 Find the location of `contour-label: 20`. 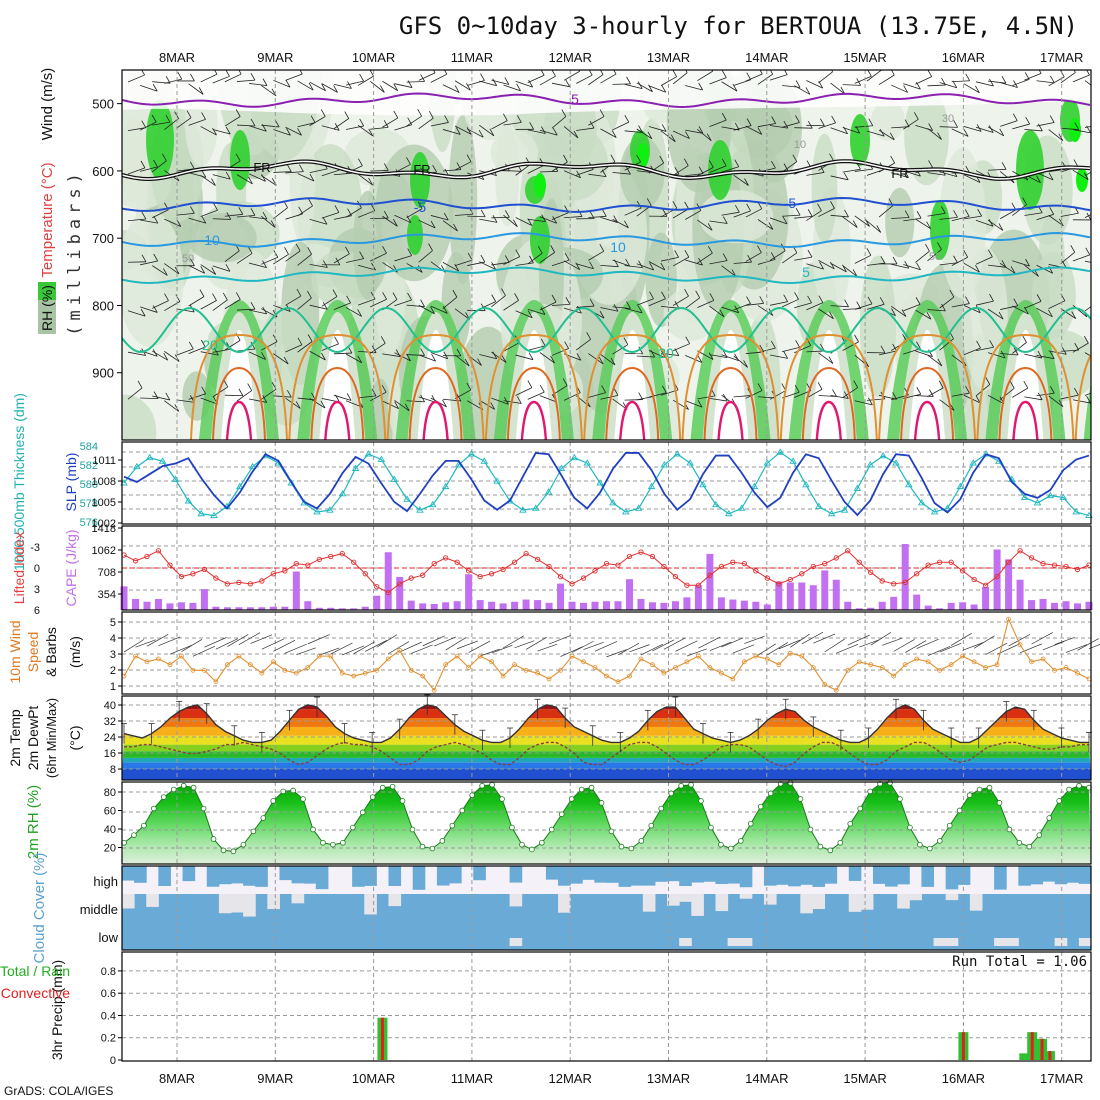

contour-label: 20 is located at coordinates (666, 353).